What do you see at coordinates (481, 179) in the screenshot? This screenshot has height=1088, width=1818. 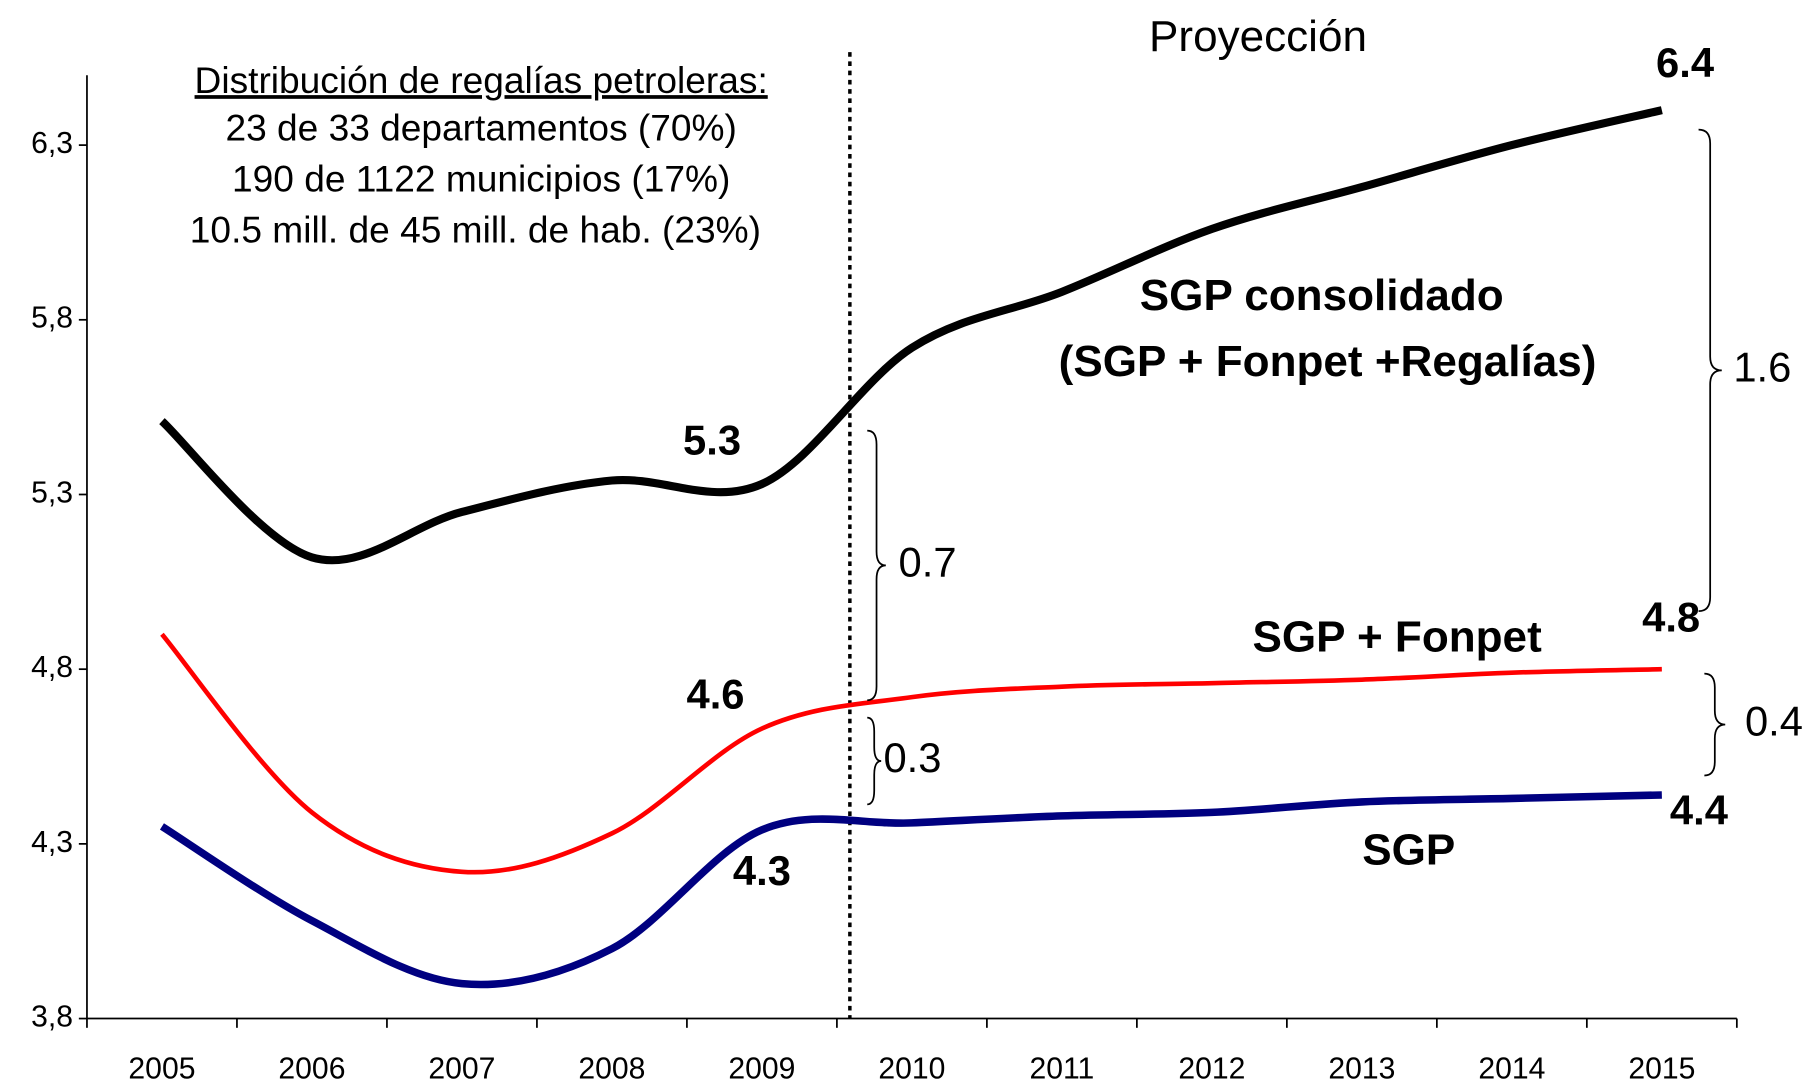 I see `note-line: 190 de 1122 municipios (17%)` at bounding box center [481, 179].